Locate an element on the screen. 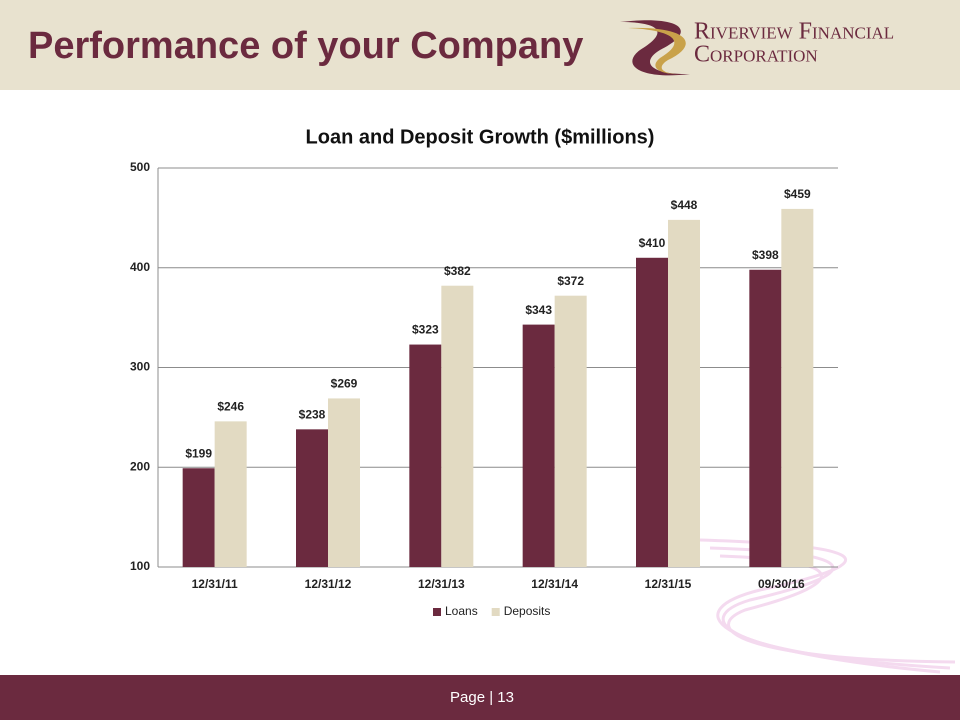 This screenshot has width=960, height=720. logo: Riverview Financial Corporation is located at coordinates (757, 47).